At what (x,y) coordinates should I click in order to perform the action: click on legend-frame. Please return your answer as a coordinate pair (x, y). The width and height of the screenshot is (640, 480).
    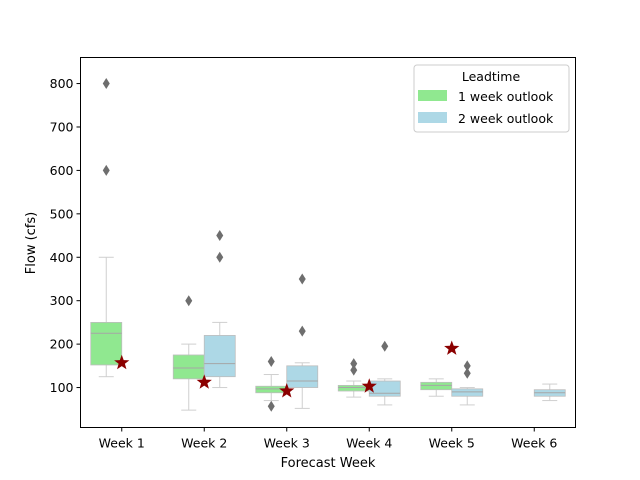
    Looking at the image, I should click on (491, 98).